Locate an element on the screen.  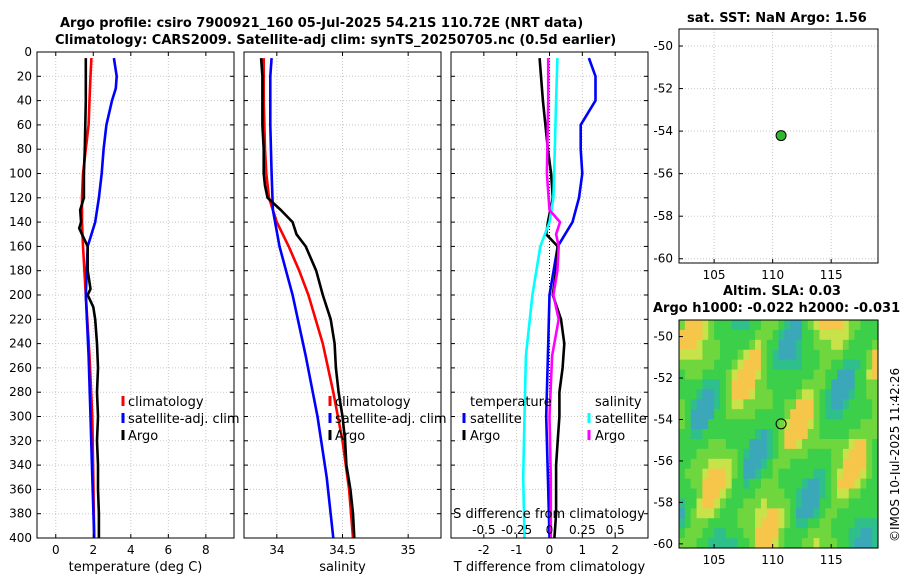
x-tick-label: 34 is located at coordinates (276, 550).